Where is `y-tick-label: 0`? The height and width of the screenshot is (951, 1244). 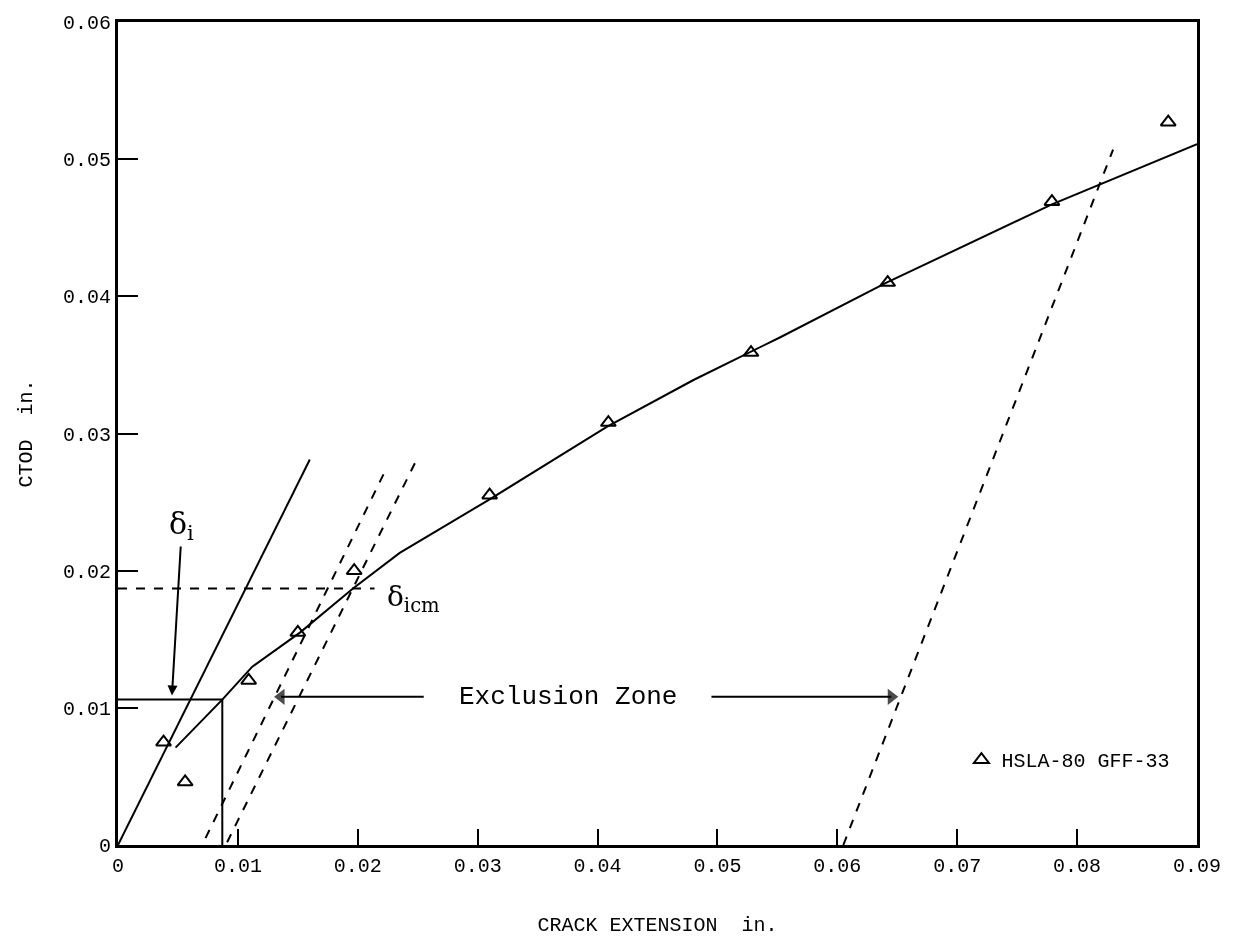 y-tick-label: 0 is located at coordinates (104, 846).